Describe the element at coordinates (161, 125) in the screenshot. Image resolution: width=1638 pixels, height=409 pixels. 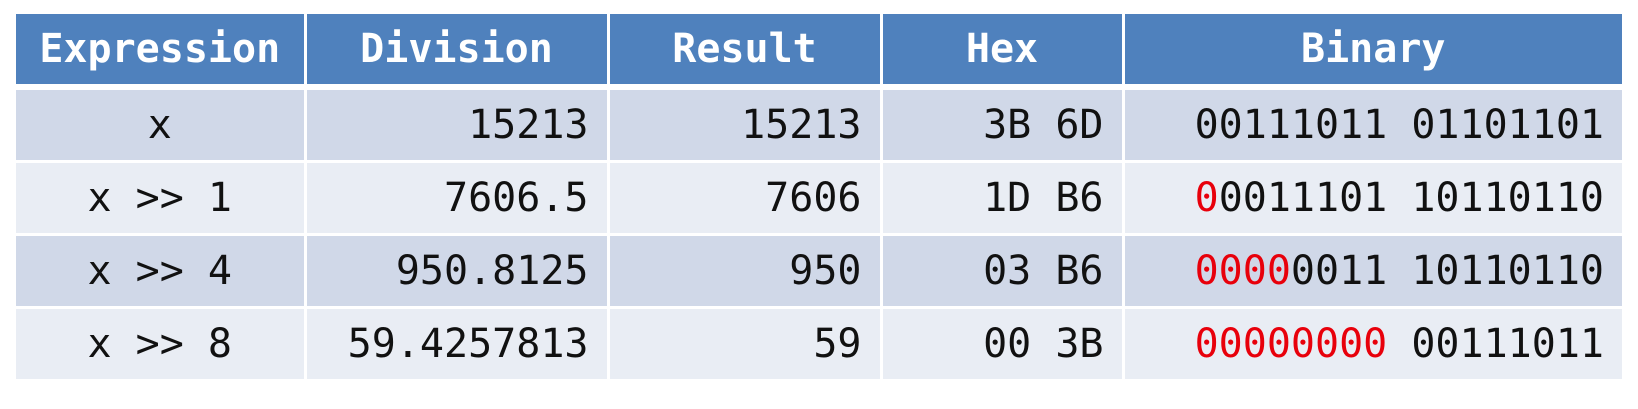
I see `expression-cell: x` at that location.